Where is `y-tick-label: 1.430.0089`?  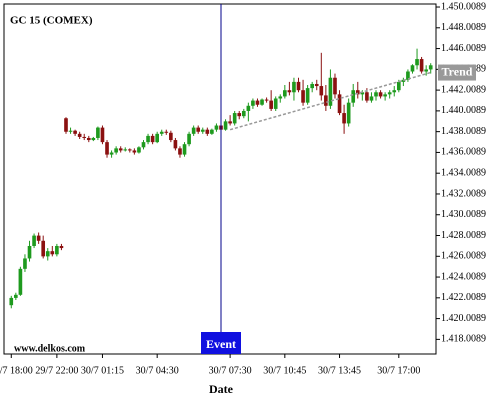 y-tick-label: 1.430.0089 is located at coordinates (463, 214).